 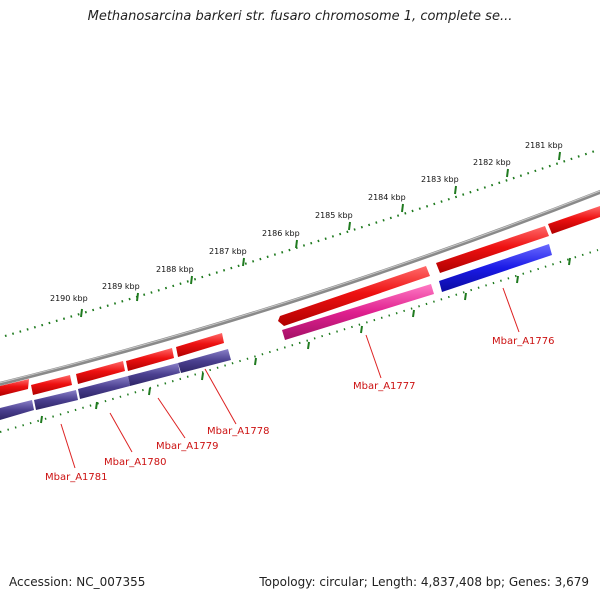 I want to click on label-mbar-a1781: Mbar_A1781, so click(x=76, y=477).